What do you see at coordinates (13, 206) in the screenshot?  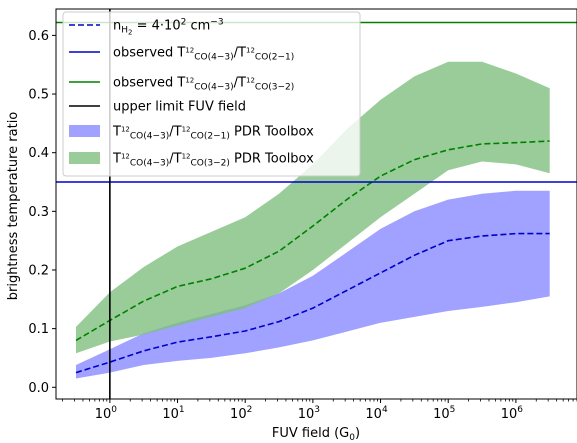 I see `y-axis-label: brightness temperature ratio` at bounding box center [13, 206].